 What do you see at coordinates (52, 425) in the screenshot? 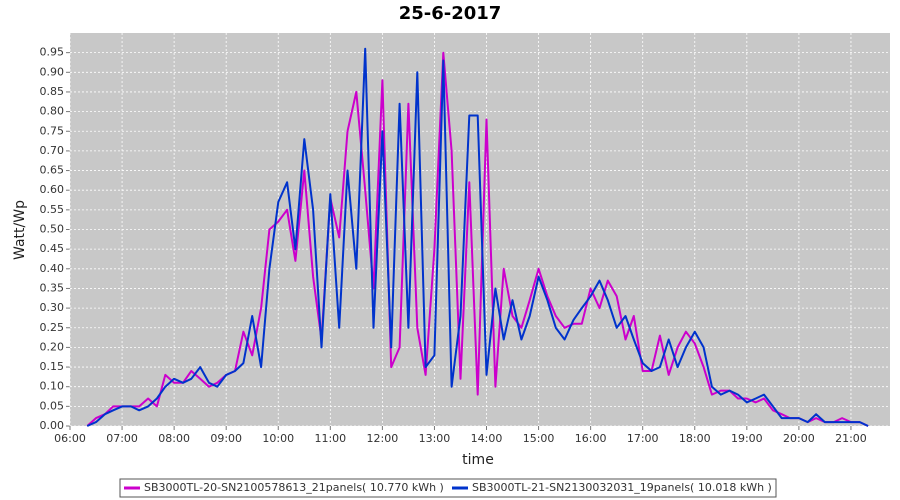
I see `y-tick-label: 0.00` at bounding box center [52, 425].